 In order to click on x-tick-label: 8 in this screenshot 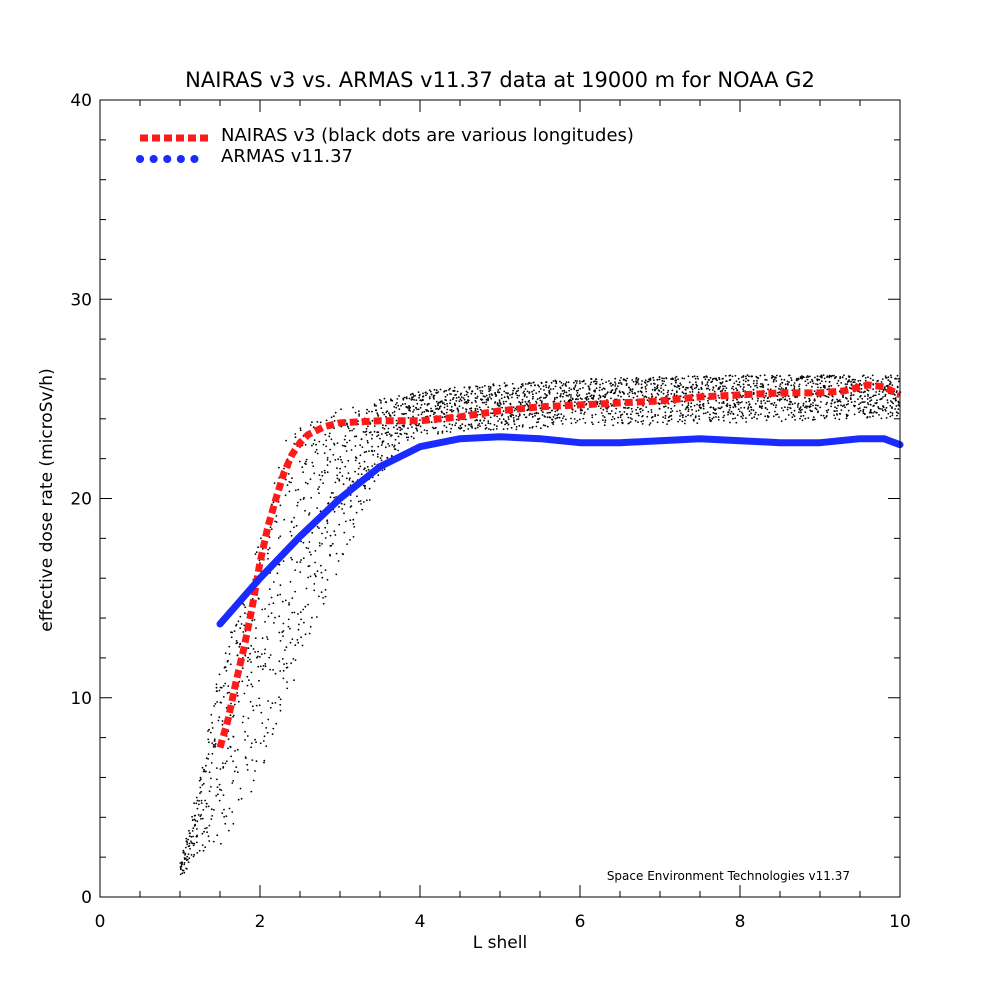, I will do `click(740, 922)`.